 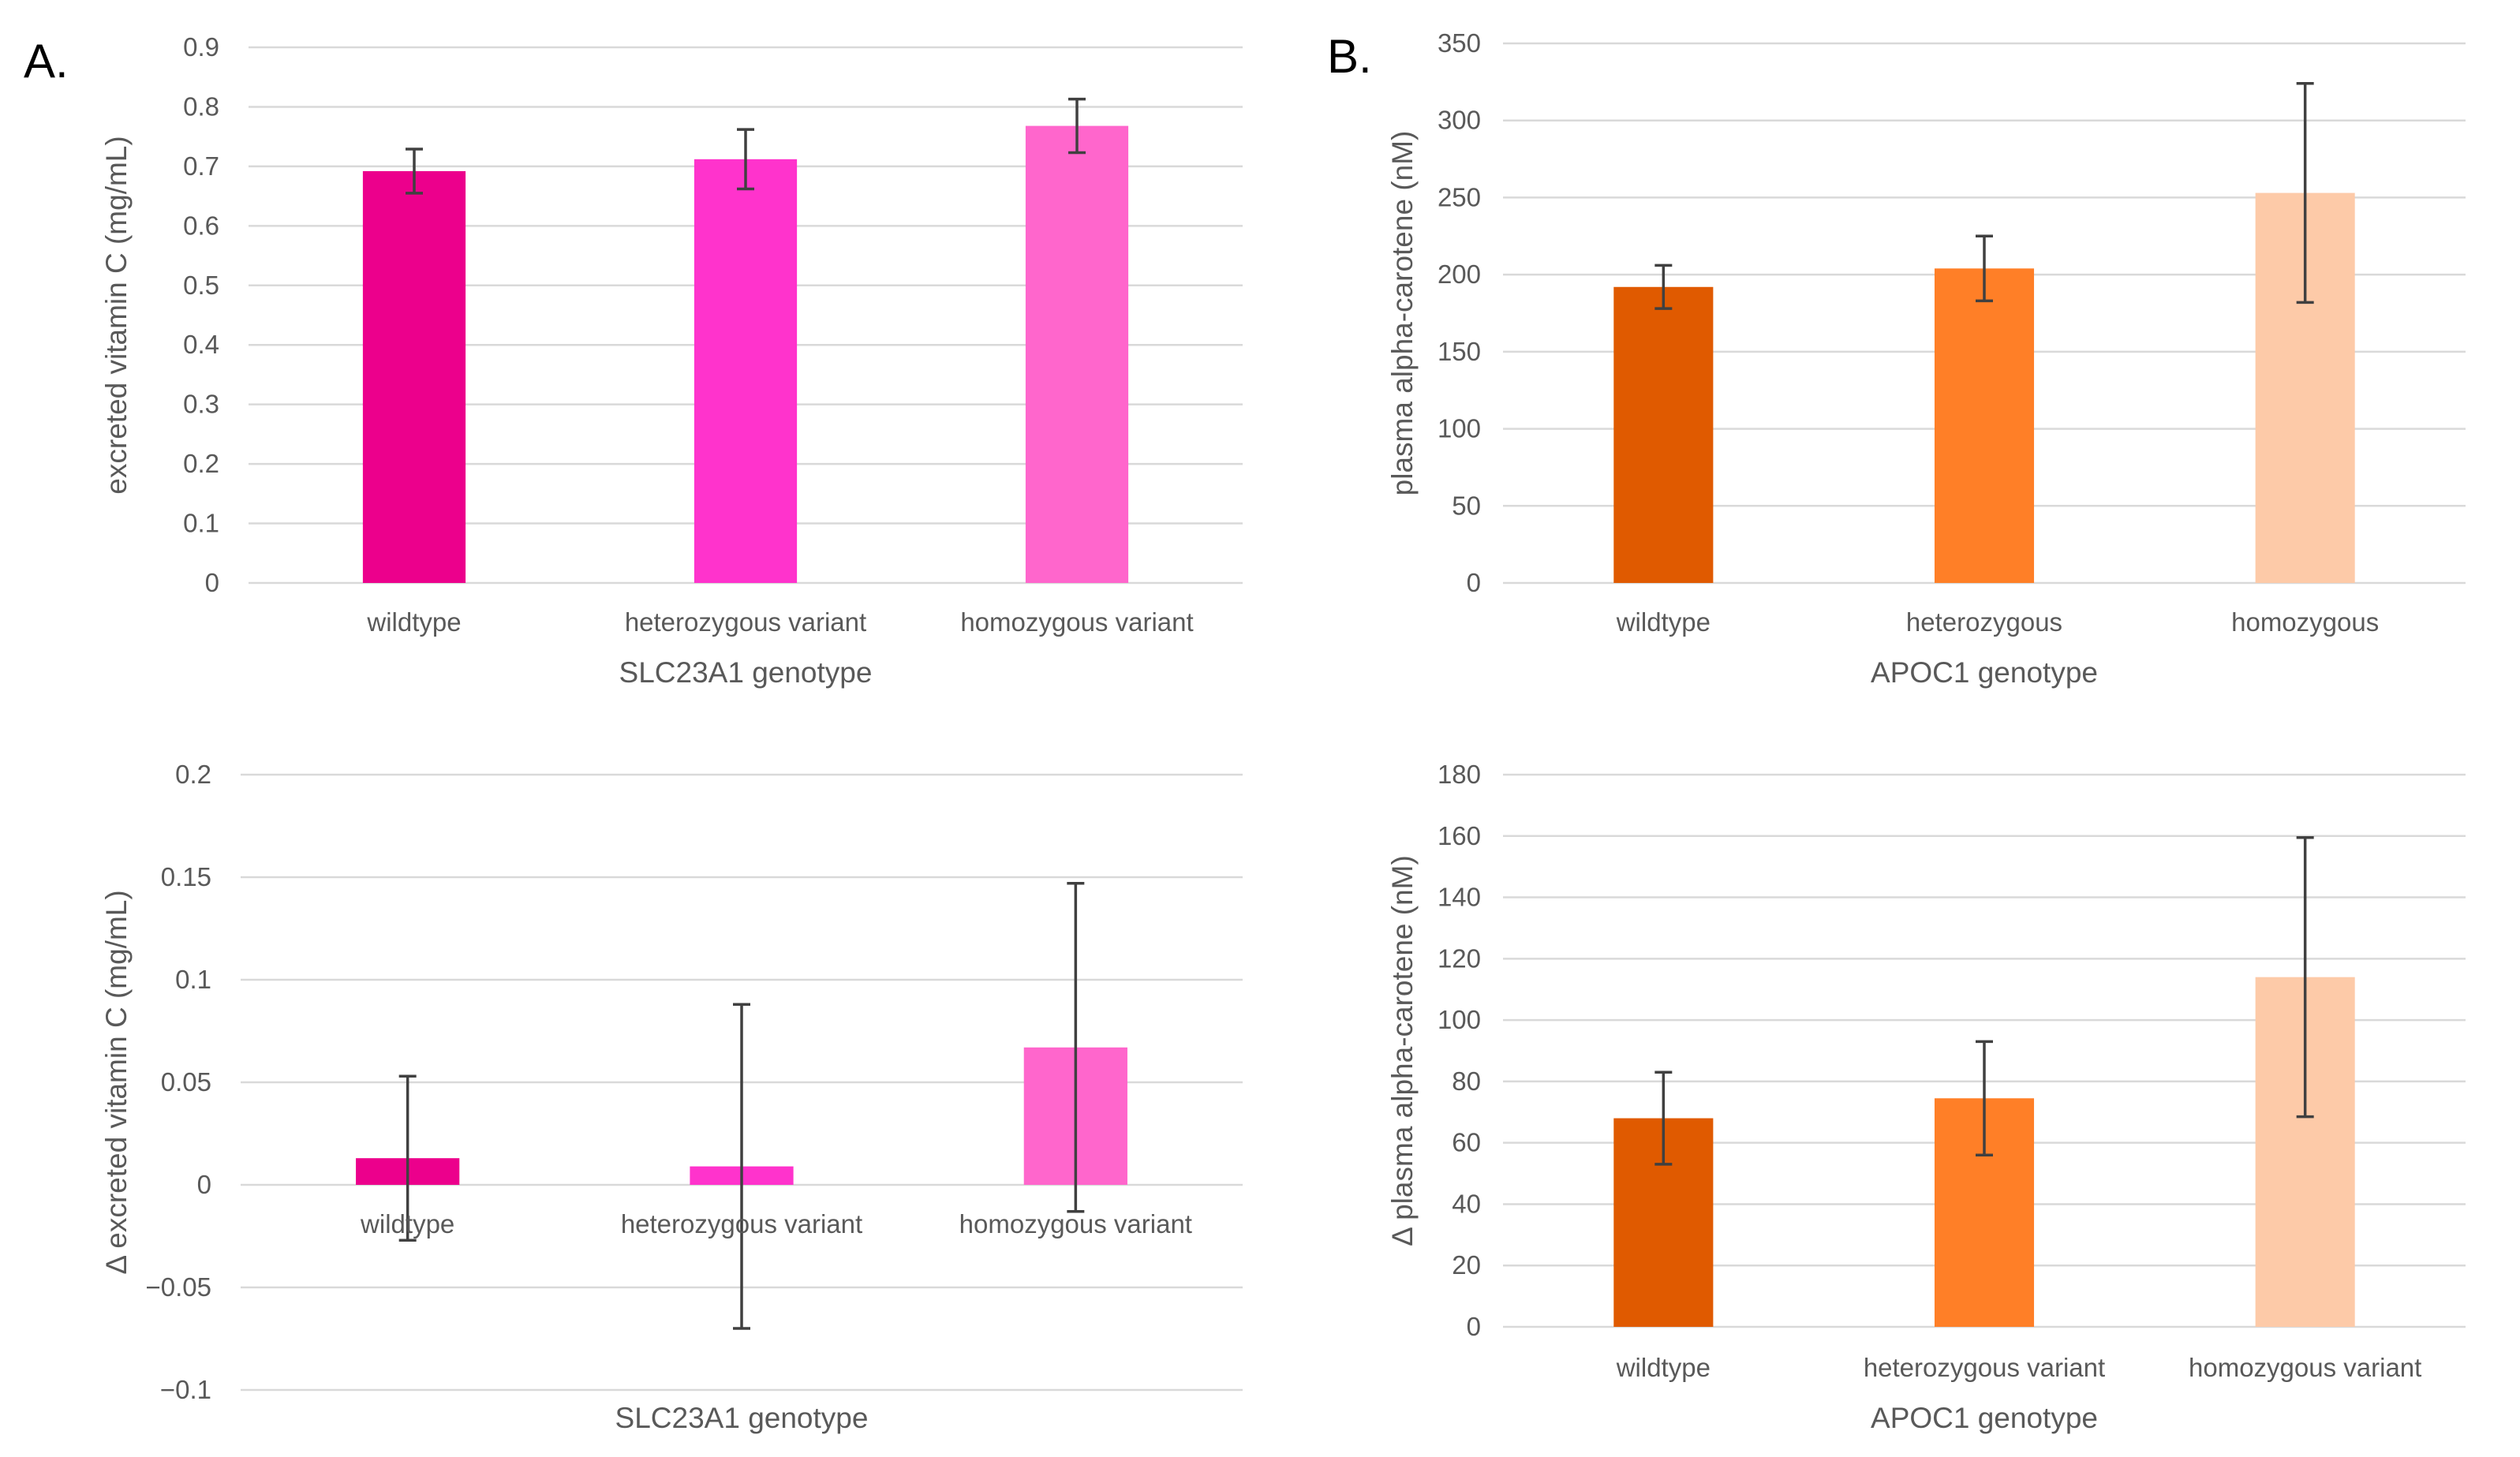 What do you see at coordinates (1349, 56) in the screenshot?
I see `panel-label-b: B.` at bounding box center [1349, 56].